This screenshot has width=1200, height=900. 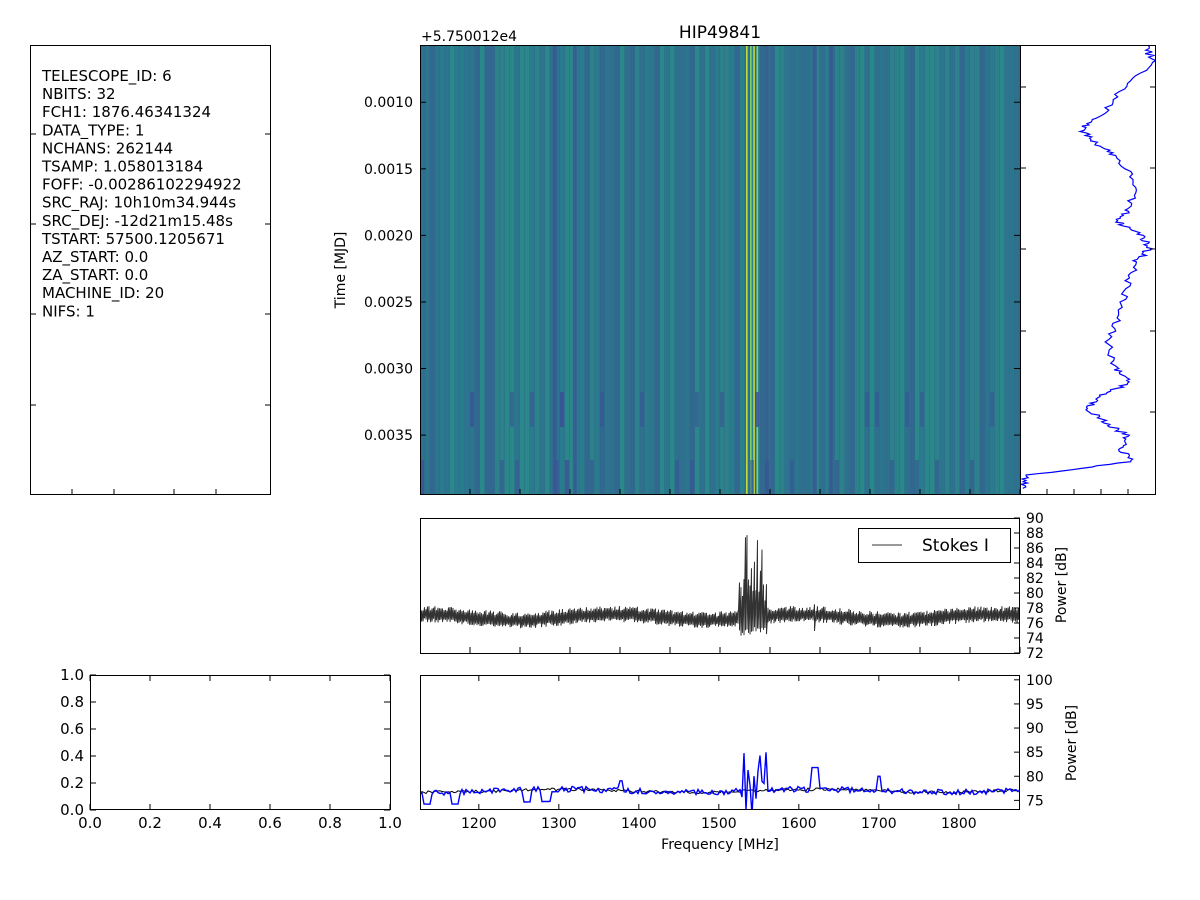 What do you see at coordinates (103, 293) in the screenshot?
I see `header-line: MACHINE_ID: 20` at bounding box center [103, 293].